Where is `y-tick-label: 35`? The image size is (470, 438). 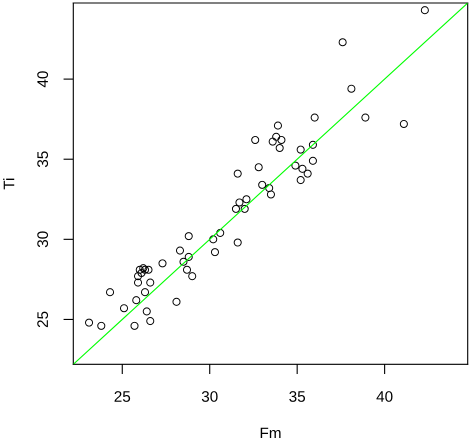
y-tick-label: 35 is located at coordinates (42, 159).